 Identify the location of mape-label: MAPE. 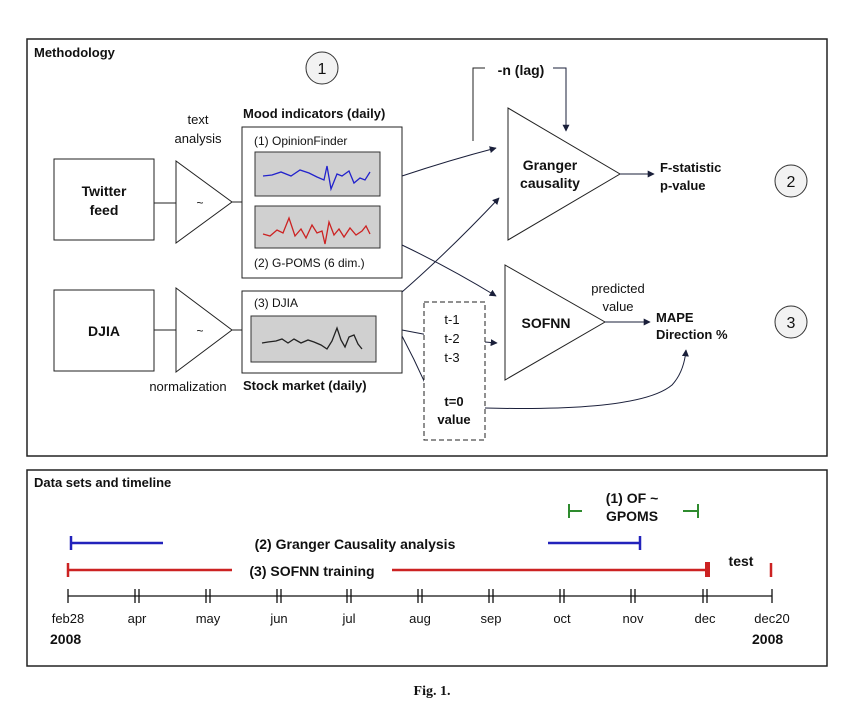
(675, 317).